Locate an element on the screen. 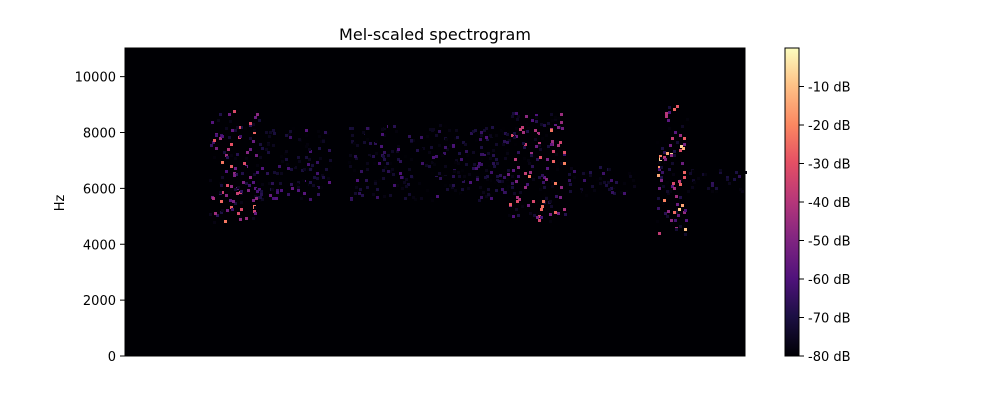  colorbar-tick-label: -40 dB is located at coordinates (829, 203).